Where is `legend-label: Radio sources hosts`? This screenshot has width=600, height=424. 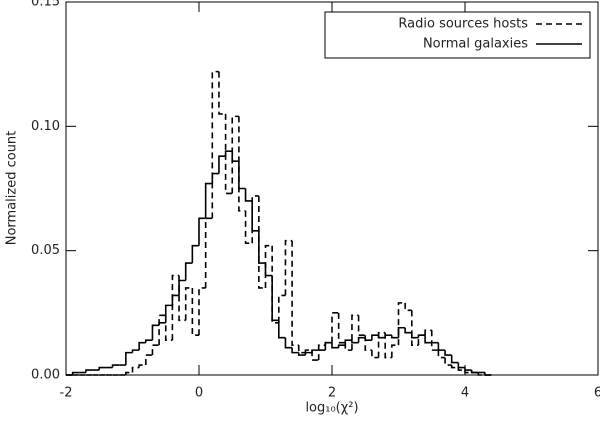 legend-label: Radio sources hosts is located at coordinates (463, 24).